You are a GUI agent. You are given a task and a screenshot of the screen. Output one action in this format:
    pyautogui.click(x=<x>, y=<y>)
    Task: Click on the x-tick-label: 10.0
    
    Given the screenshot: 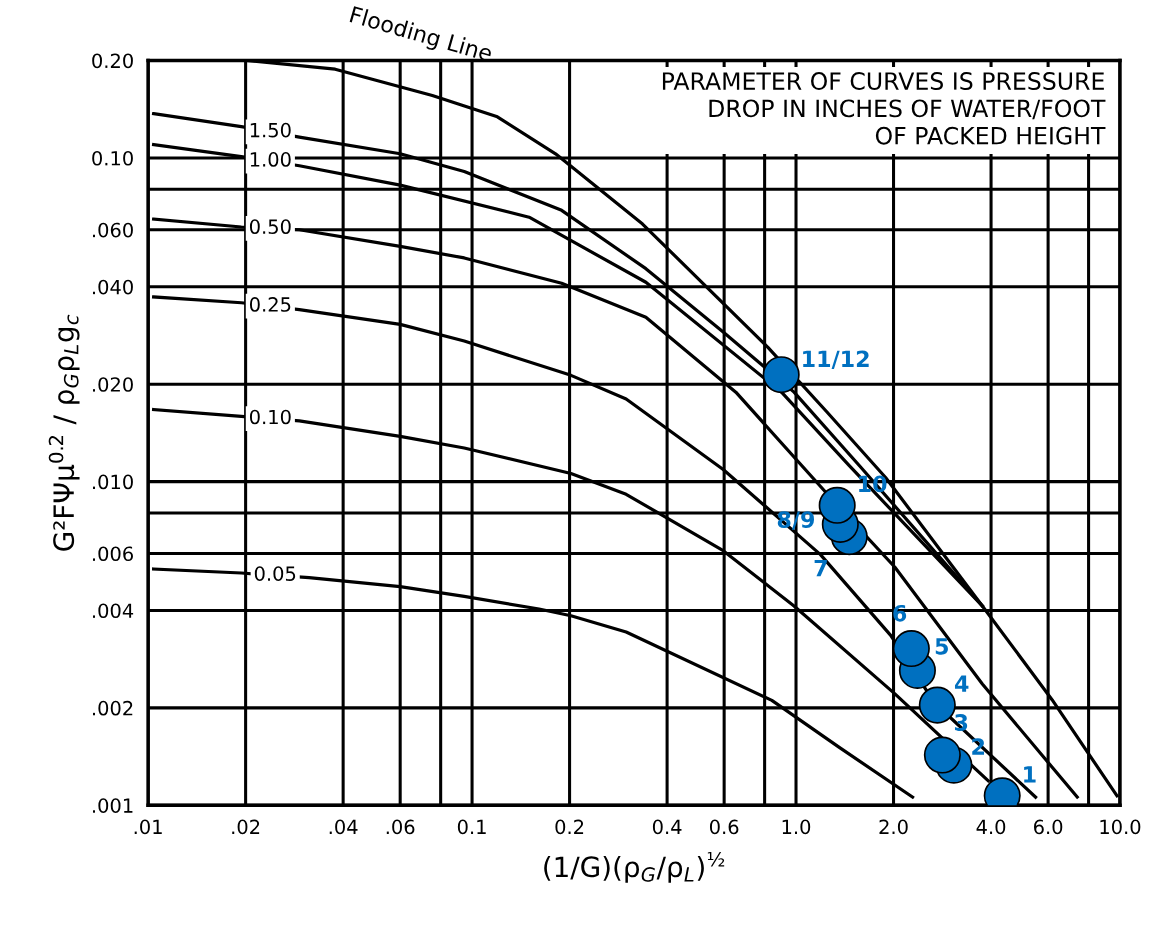 What is the action you would take?
    pyautogui.click(x=1120, y=827)
    